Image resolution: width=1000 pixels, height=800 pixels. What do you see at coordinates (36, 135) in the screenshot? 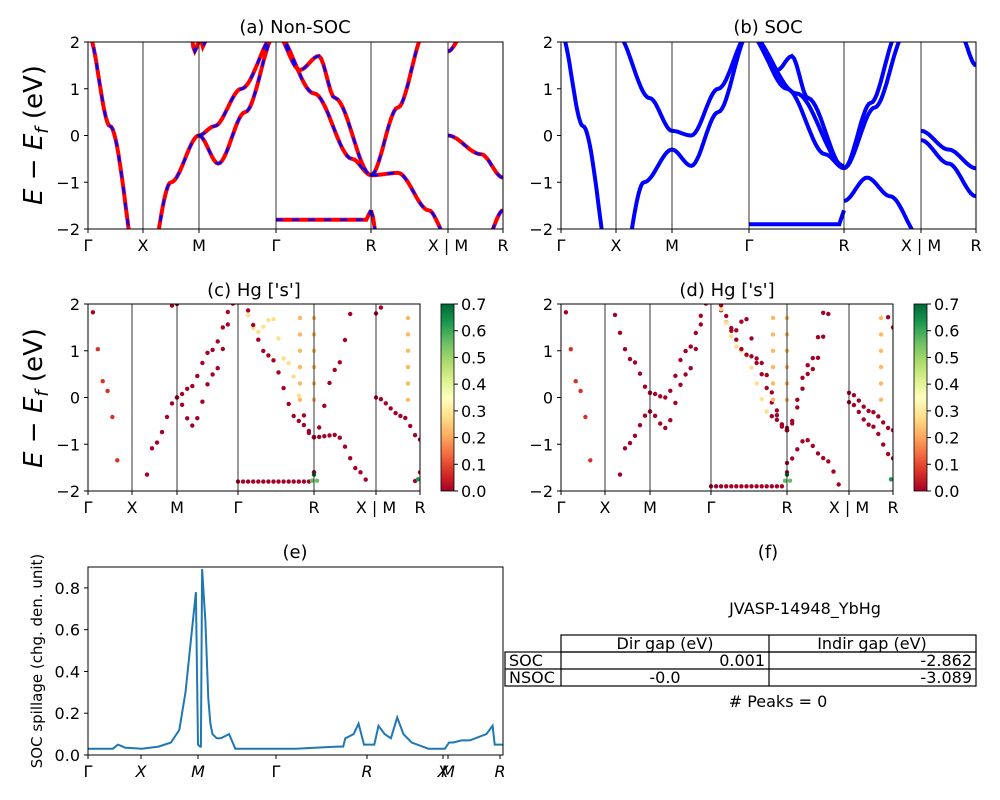
I see `y-axis-label-top: E − Ef (eV)` at bounding box center [36, 135].